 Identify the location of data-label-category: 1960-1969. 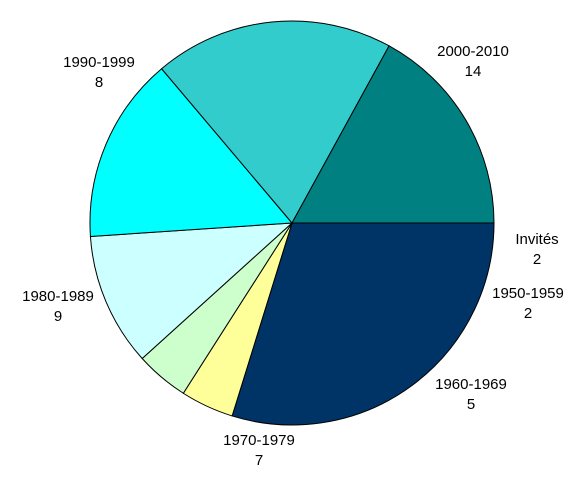
(471, 384).